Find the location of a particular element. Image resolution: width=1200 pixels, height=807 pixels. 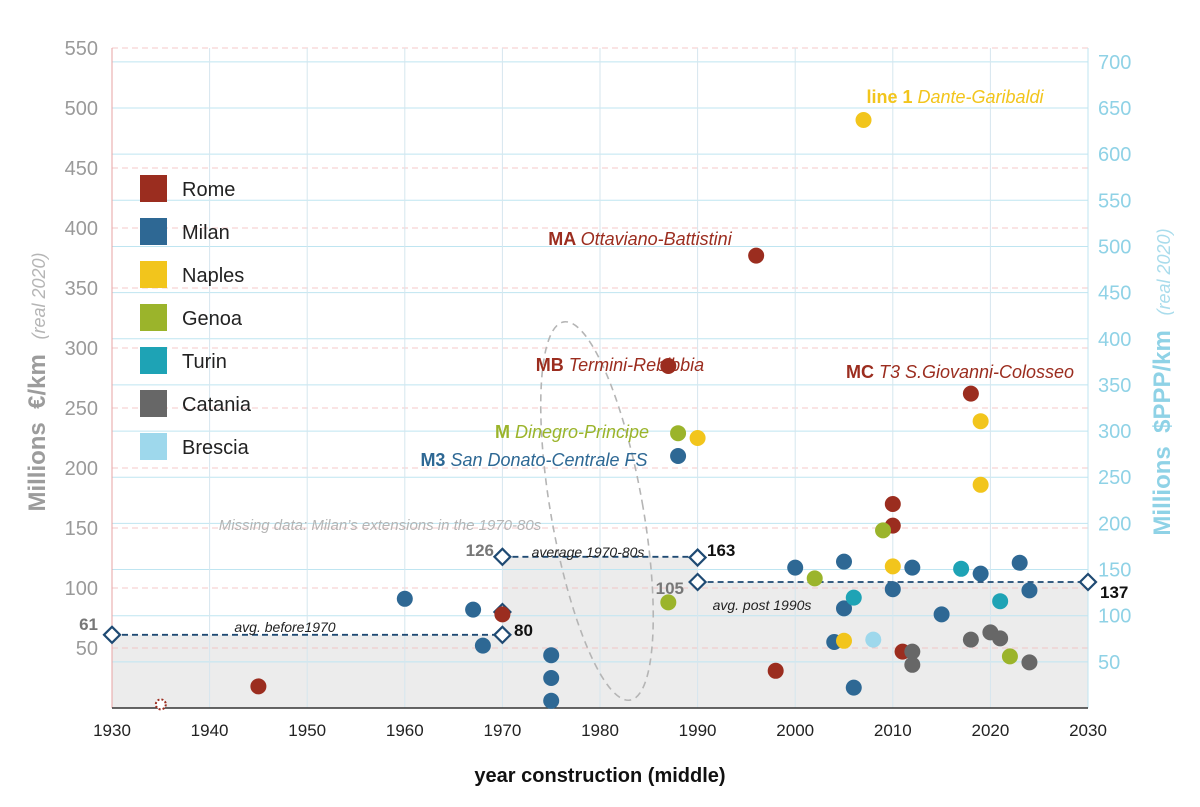

y-tick-label-right: 450 is located at coordinates (1114, 294).